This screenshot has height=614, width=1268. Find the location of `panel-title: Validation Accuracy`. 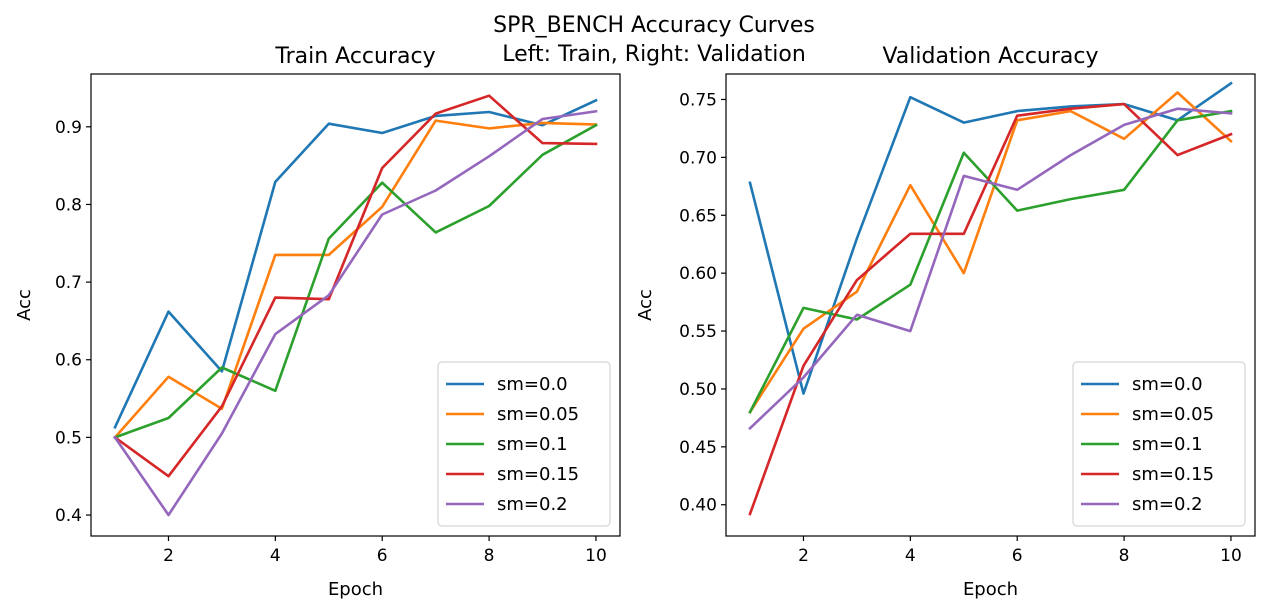

panel-title: Validation Accuracy is located at coordinates (990, 56).